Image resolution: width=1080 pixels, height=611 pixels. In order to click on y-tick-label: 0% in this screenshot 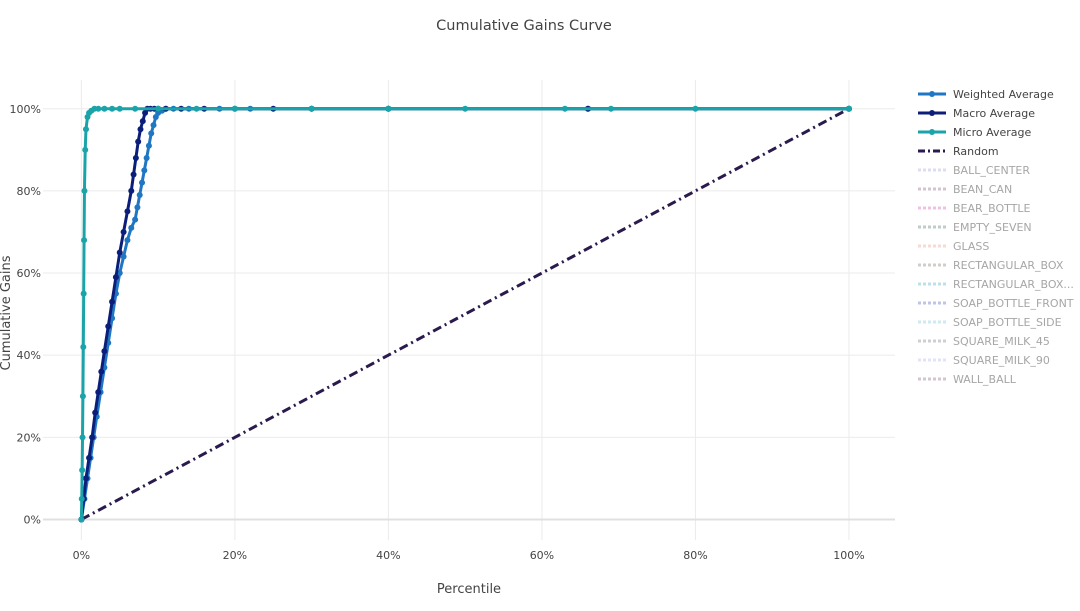, I will do `click(32, 519)`.